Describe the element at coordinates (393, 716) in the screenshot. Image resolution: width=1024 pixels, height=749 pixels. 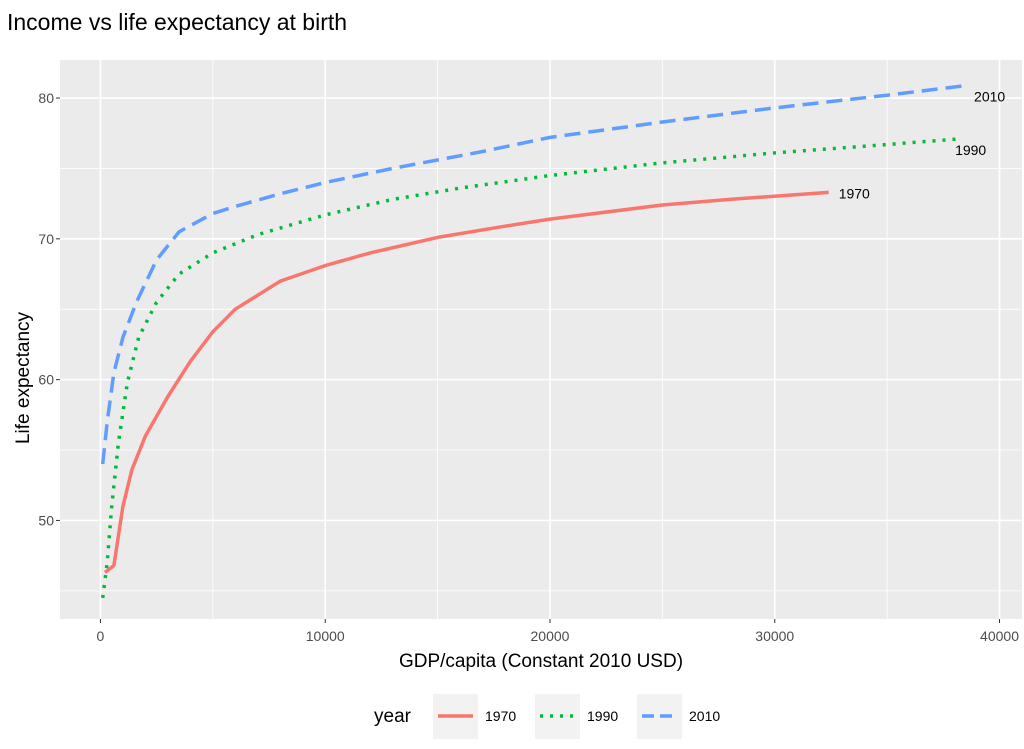
I see `legend-title: year` at that location.